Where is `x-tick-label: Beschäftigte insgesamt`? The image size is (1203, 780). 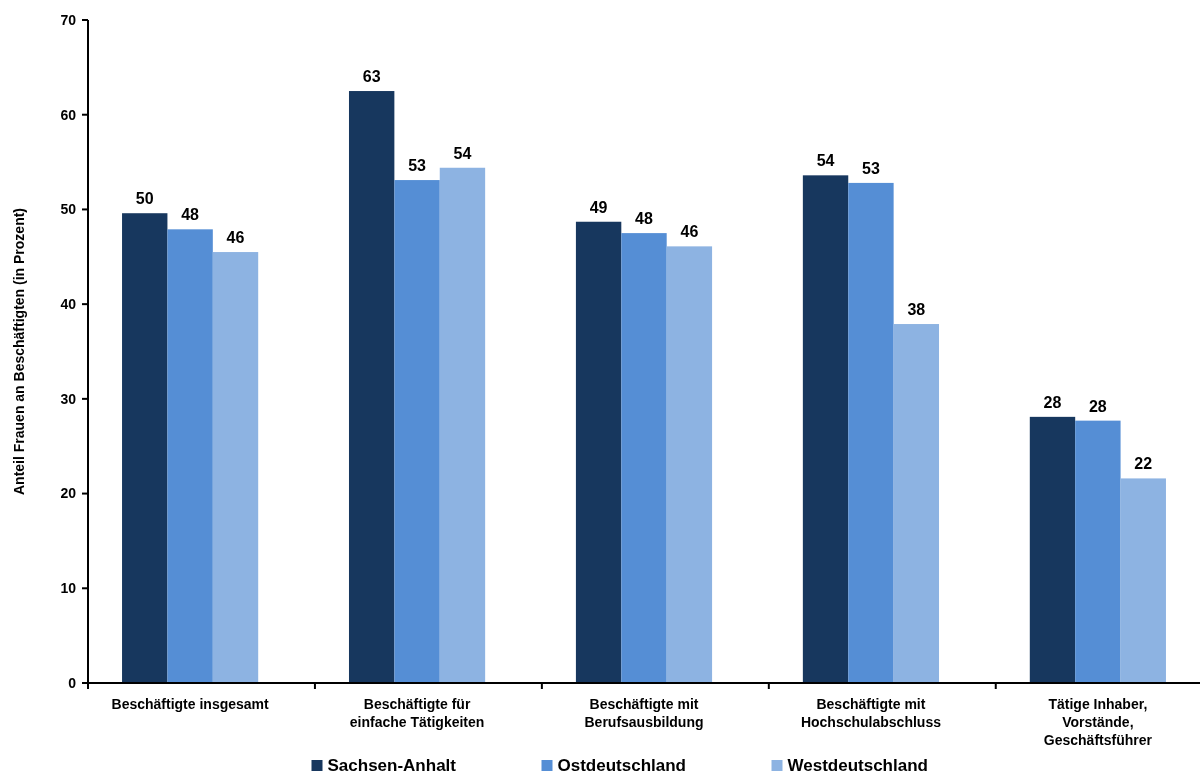 x-tick-label: Beschäftigte insgesamt is located at coordinates (190, 704).